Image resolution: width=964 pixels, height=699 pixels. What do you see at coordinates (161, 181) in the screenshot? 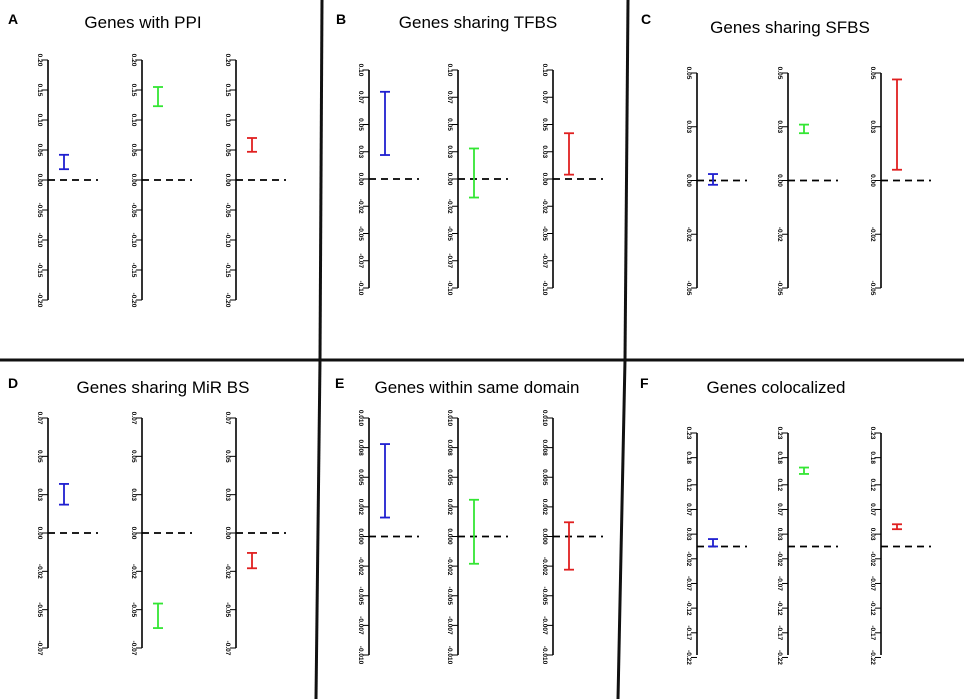
I see `subplot-2: 0.20 0.15 0.10 0.05 0.00 -0.05 -0.10 -0.15 -0.20` at bounding box center [161, 181].